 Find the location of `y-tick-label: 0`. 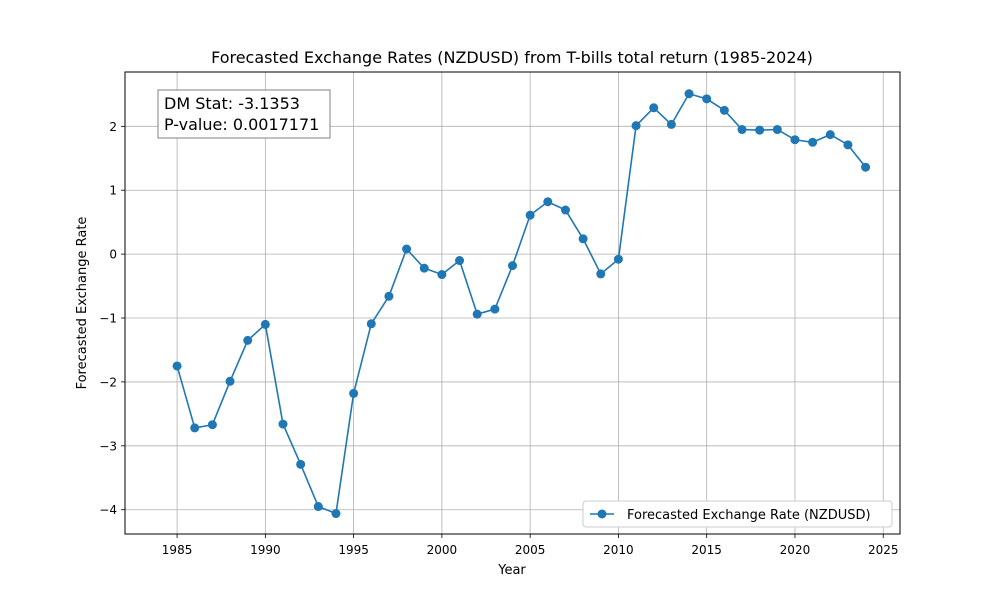

y-tick-label: 0 is located at coordinates (113, 255).